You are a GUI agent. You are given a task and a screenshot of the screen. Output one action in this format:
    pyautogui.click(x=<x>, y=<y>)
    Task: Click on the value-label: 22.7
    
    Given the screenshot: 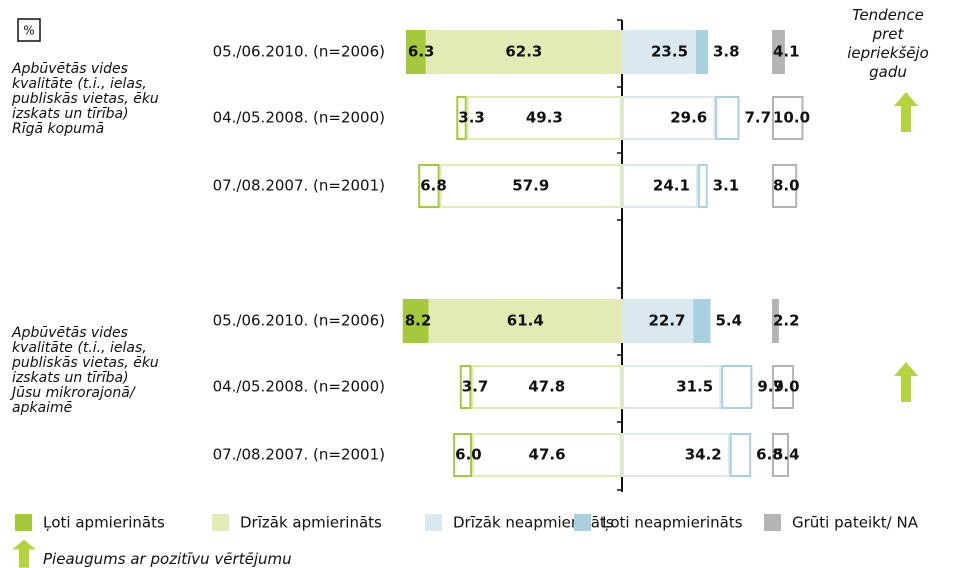 What is the action you would take?
    pyautogui.click(x=666, y=321)
    